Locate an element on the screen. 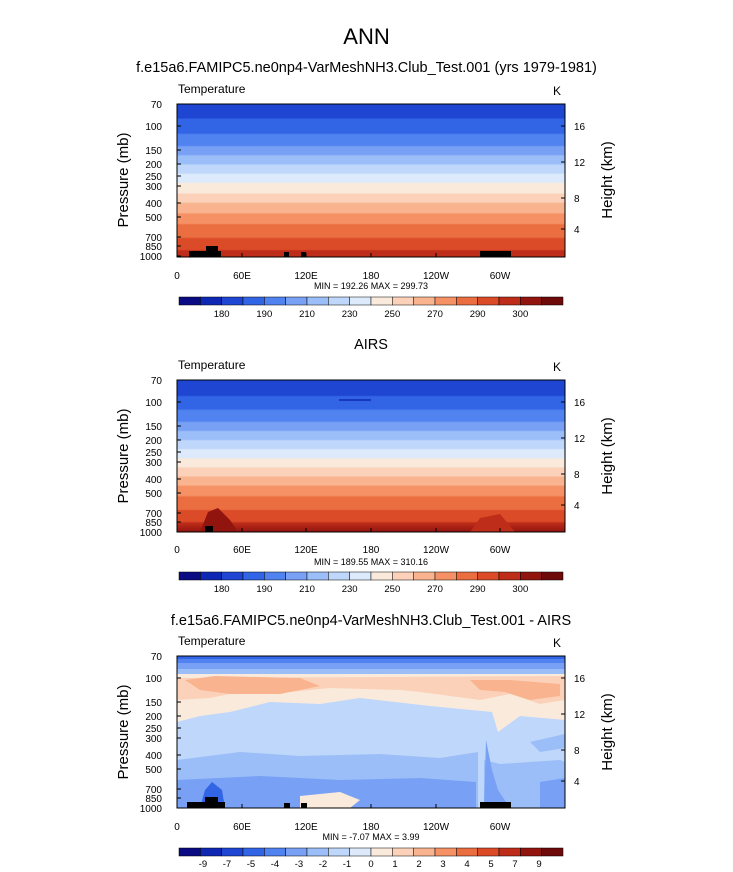 Image resolution: width=733 pixels, height=872 pixels. y-axis-right-title: Height (km) is located at coordinates (607, 180).